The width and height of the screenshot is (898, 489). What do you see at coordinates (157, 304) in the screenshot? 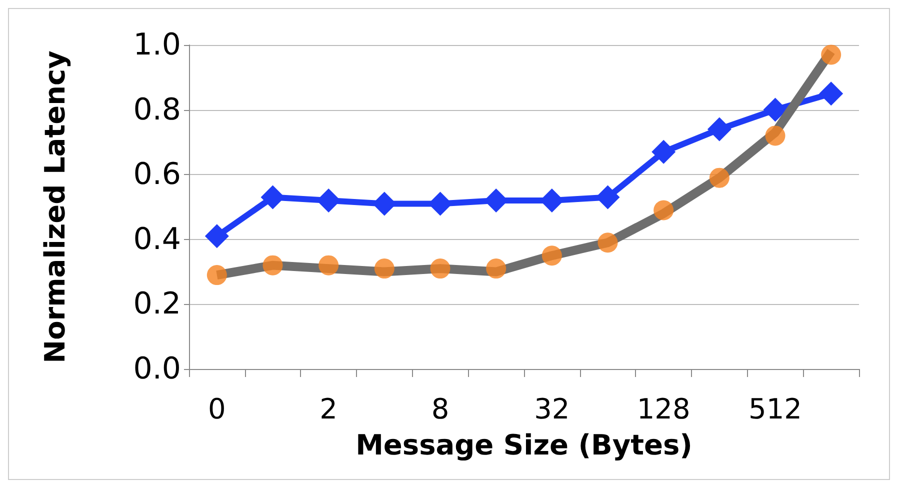
I see `y-tick-label: 0.2` at bounding box center [157, 304].